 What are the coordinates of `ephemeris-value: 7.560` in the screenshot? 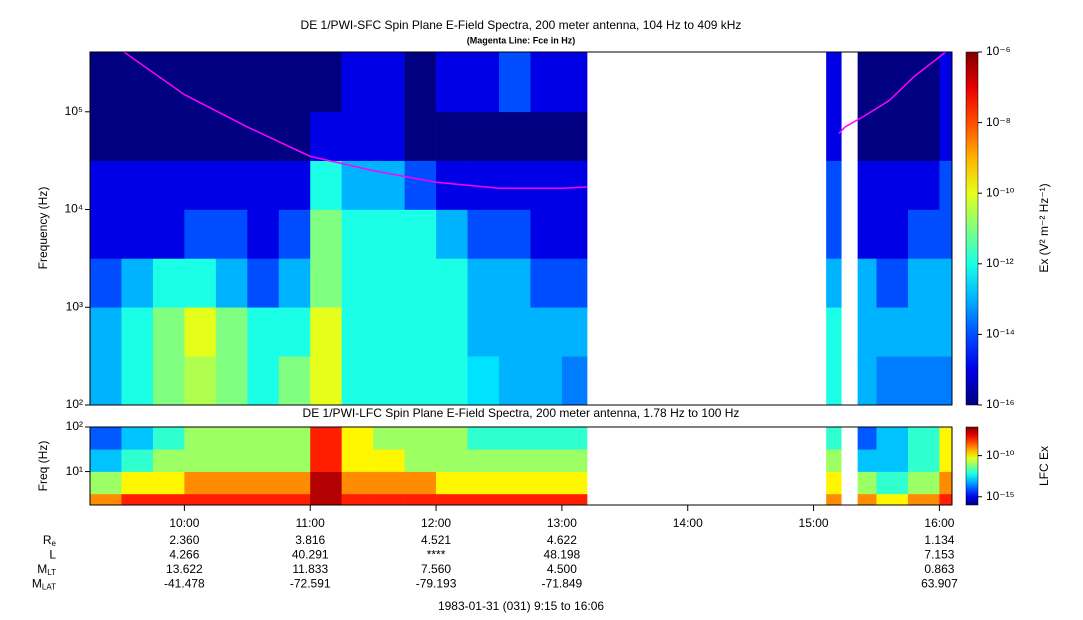 It's located at (436, 569).